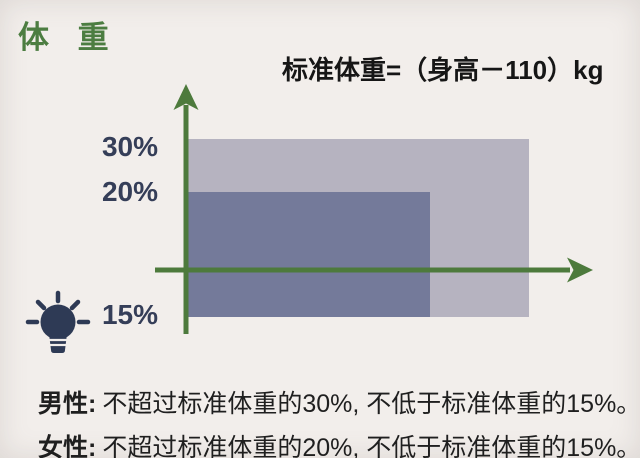 This screenshot has height=458, width=640. Describe the element at coordinates (371, 404) in the screenshot. I see `note-male-text: 不超过标准体重的30%, 不低于标准体重的15%。` at that location.